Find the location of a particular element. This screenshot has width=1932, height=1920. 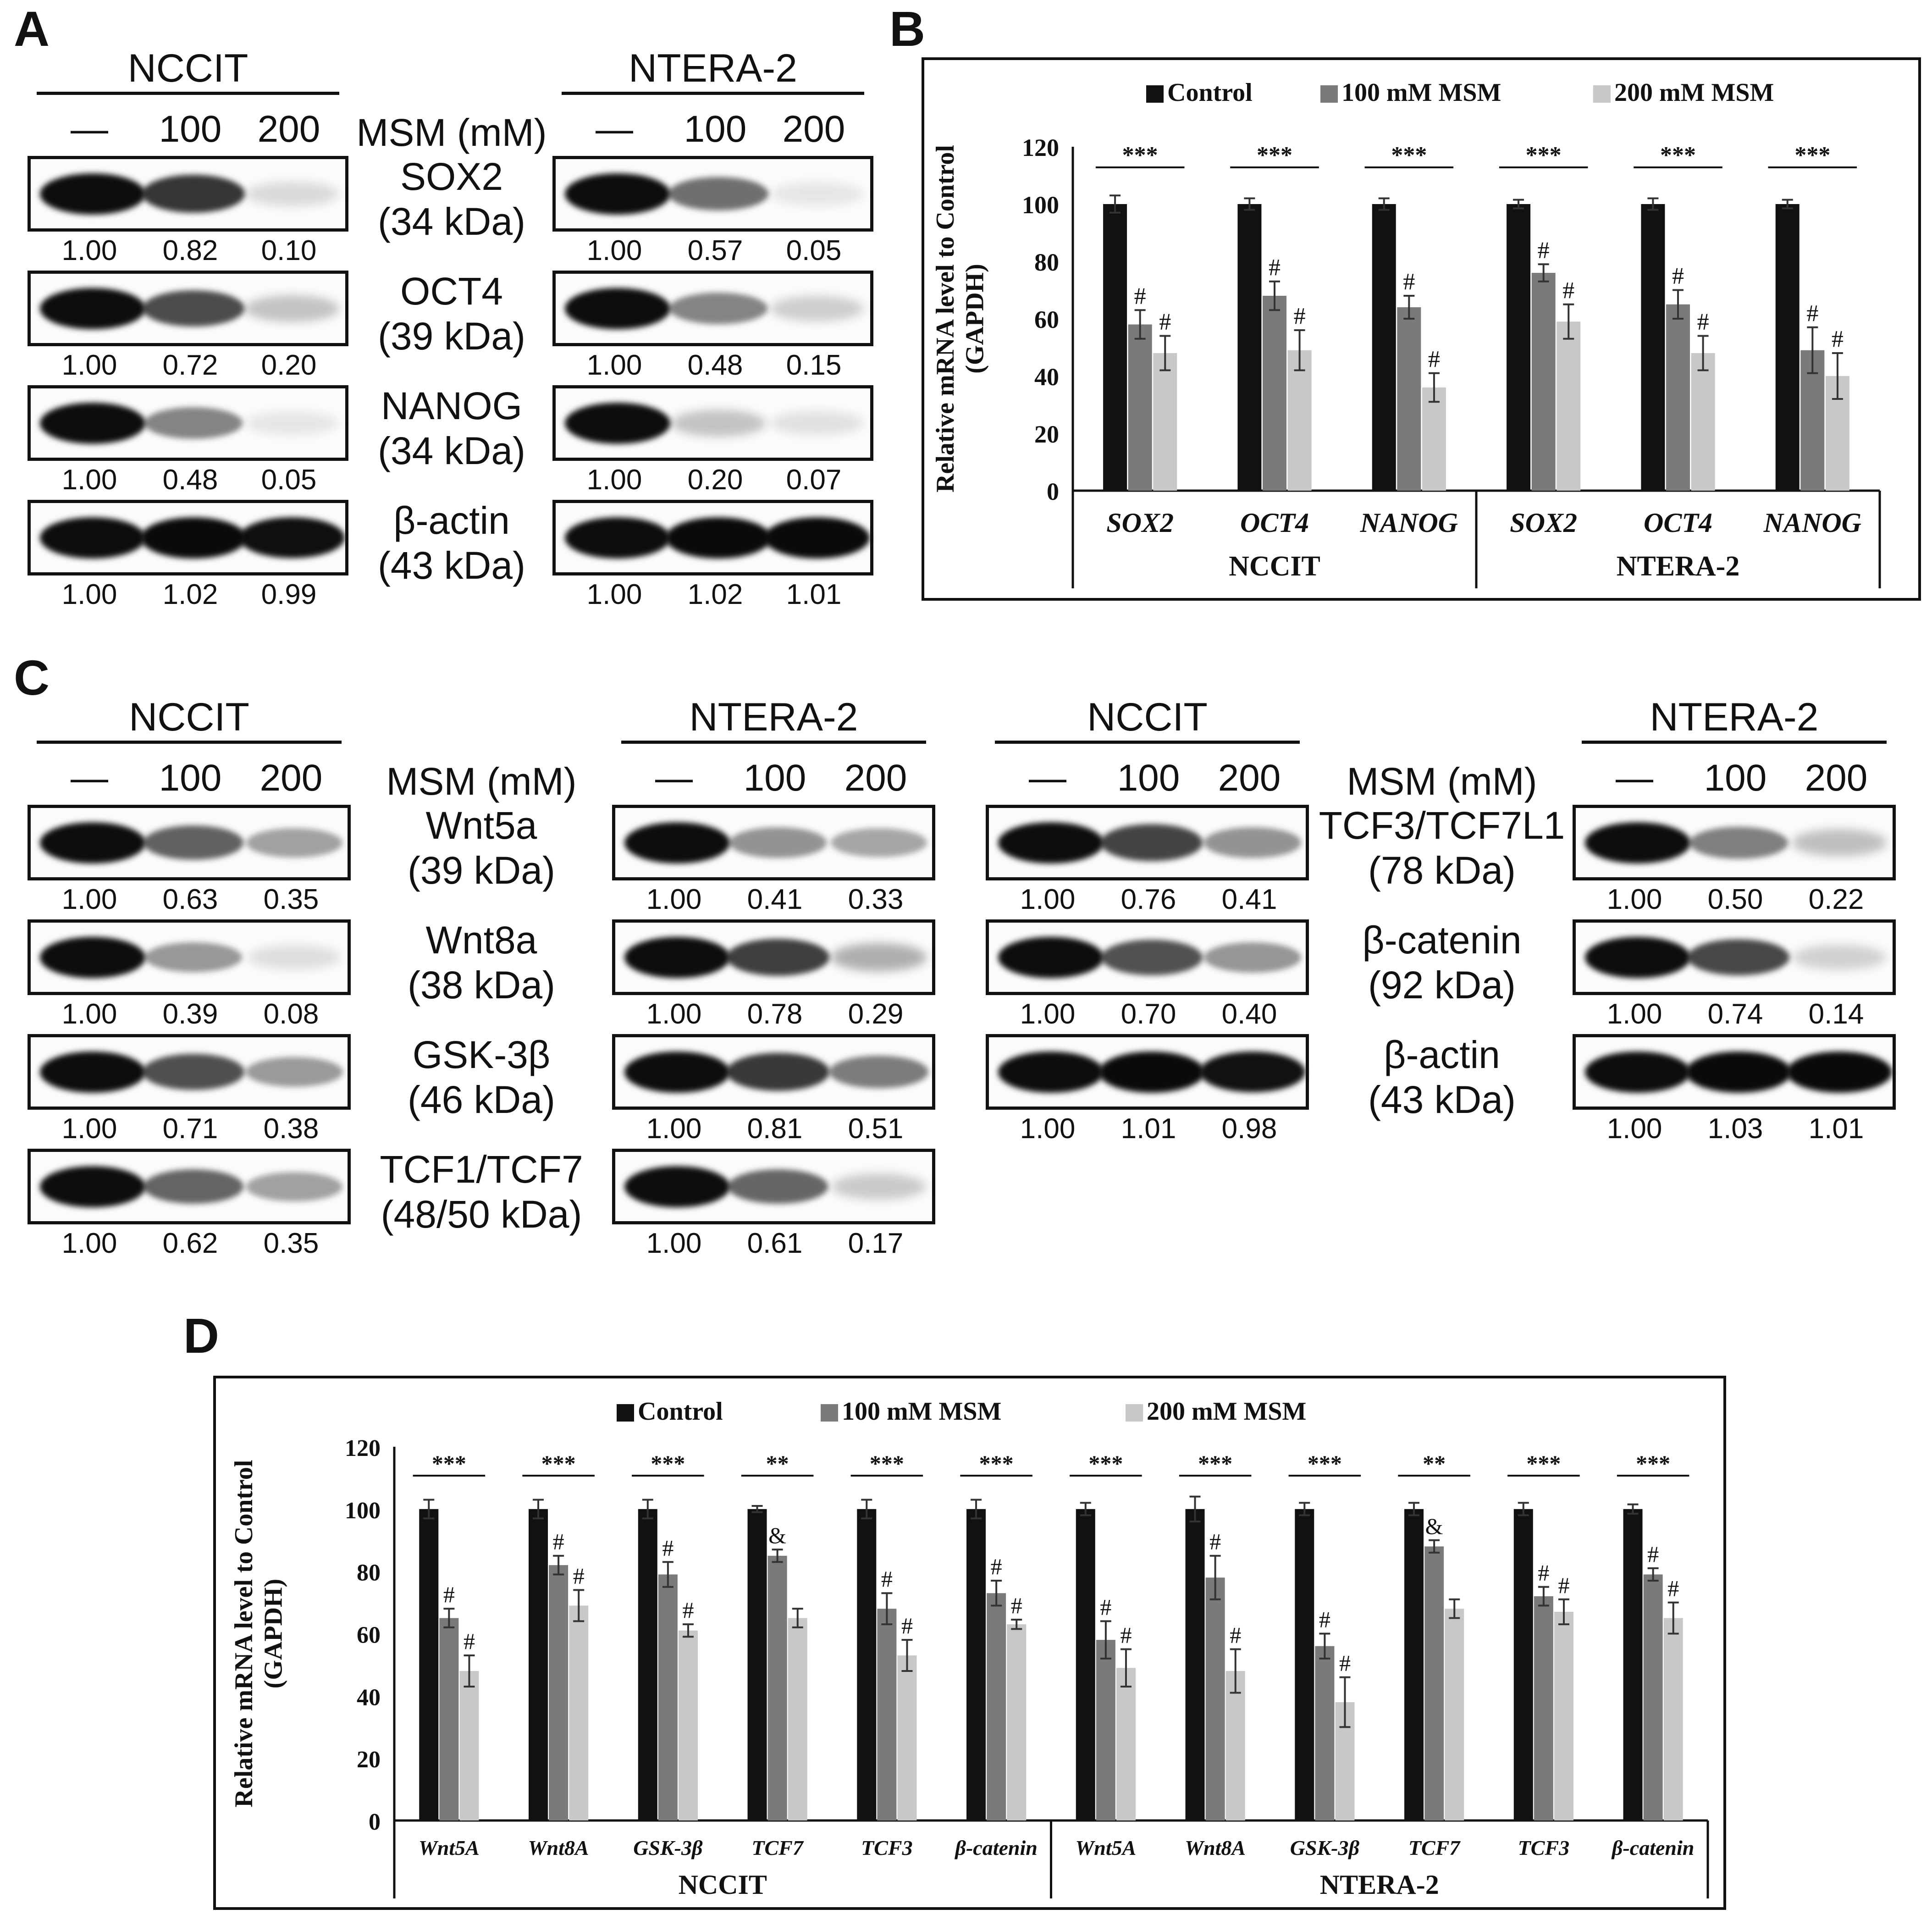

y-tick-label: 40 is located at coordinates (1046, 377).